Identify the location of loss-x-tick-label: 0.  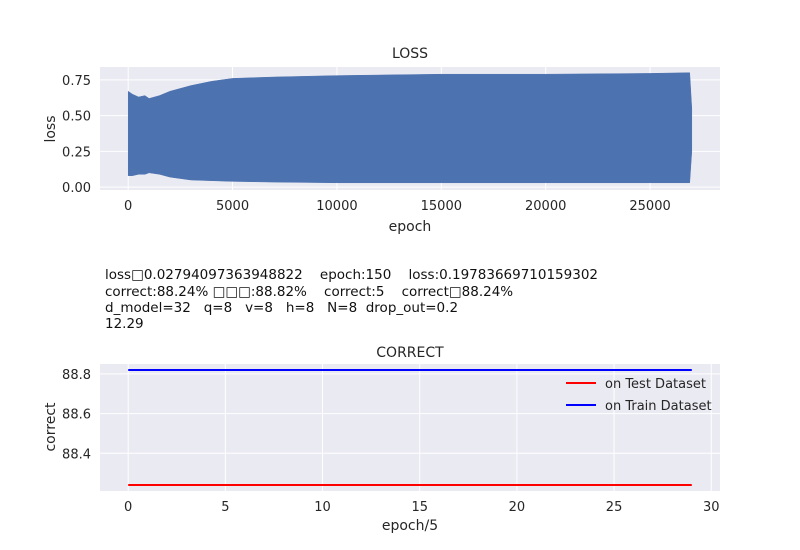
(128, 206).